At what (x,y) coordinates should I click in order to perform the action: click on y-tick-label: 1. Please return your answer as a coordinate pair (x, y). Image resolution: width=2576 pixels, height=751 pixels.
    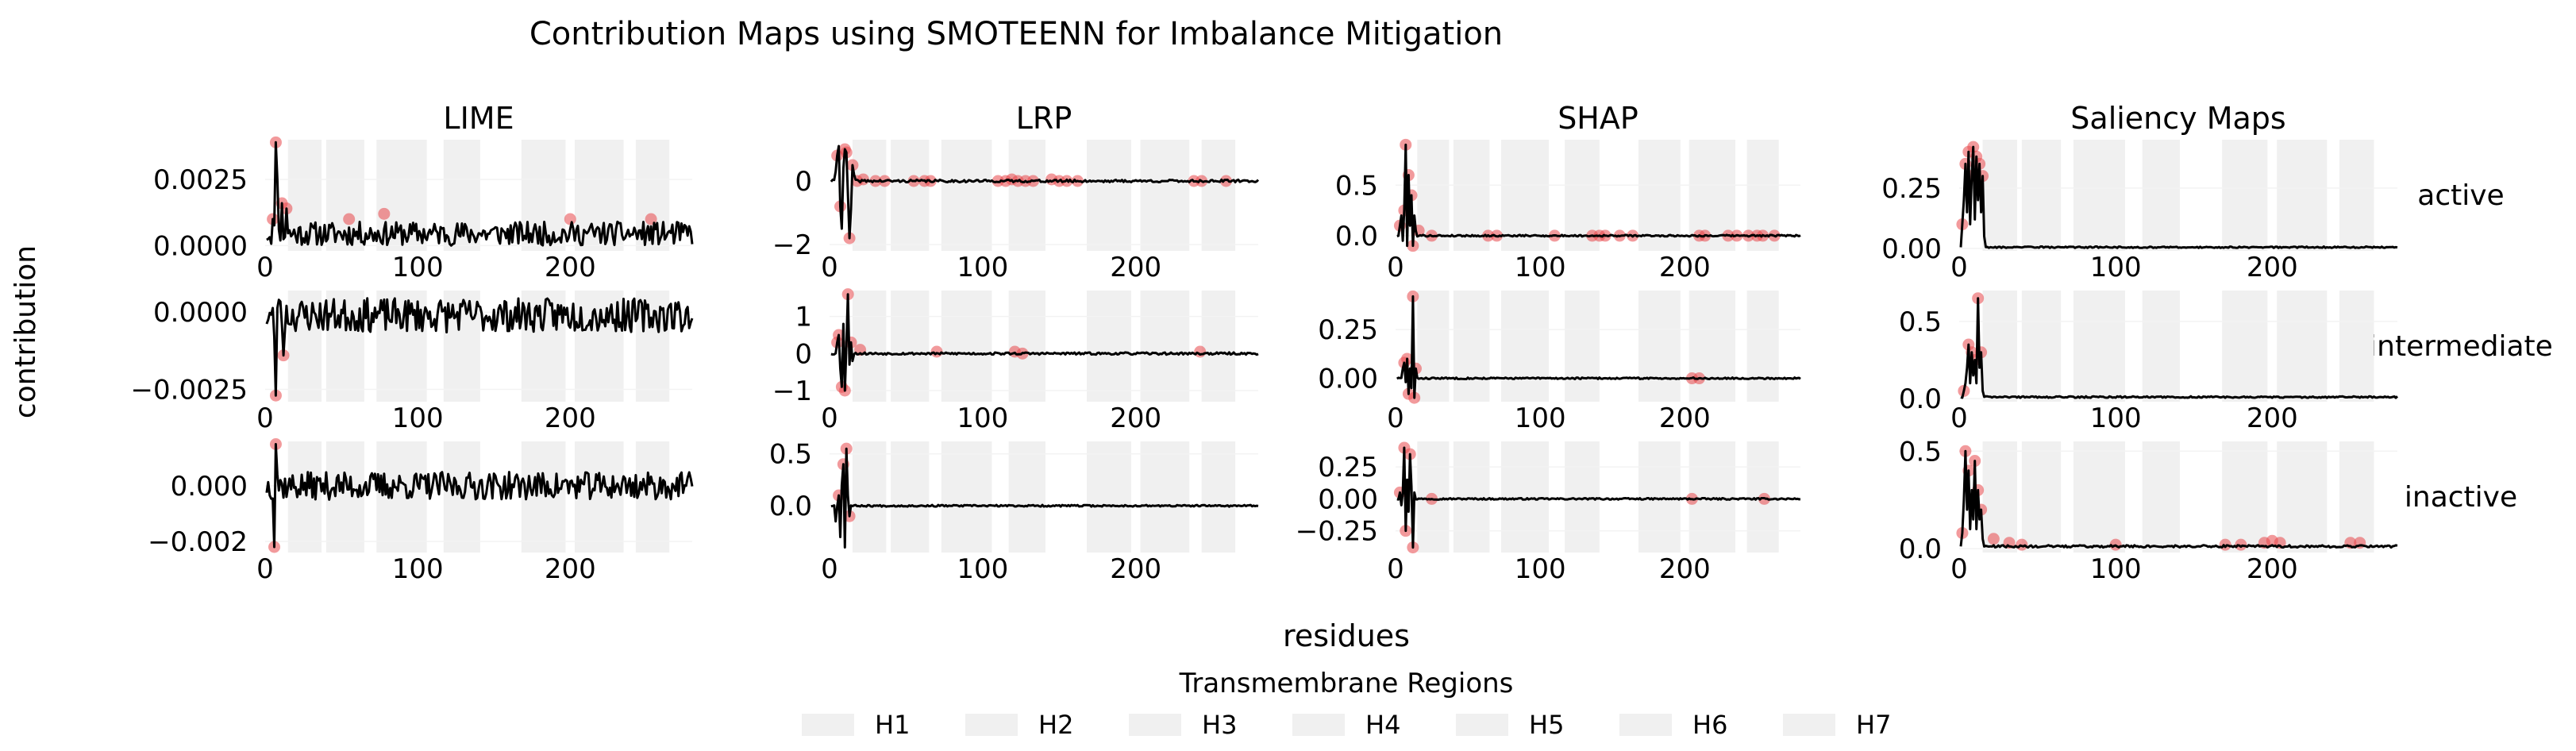
    Looking at the image, I should click on (803, 317).